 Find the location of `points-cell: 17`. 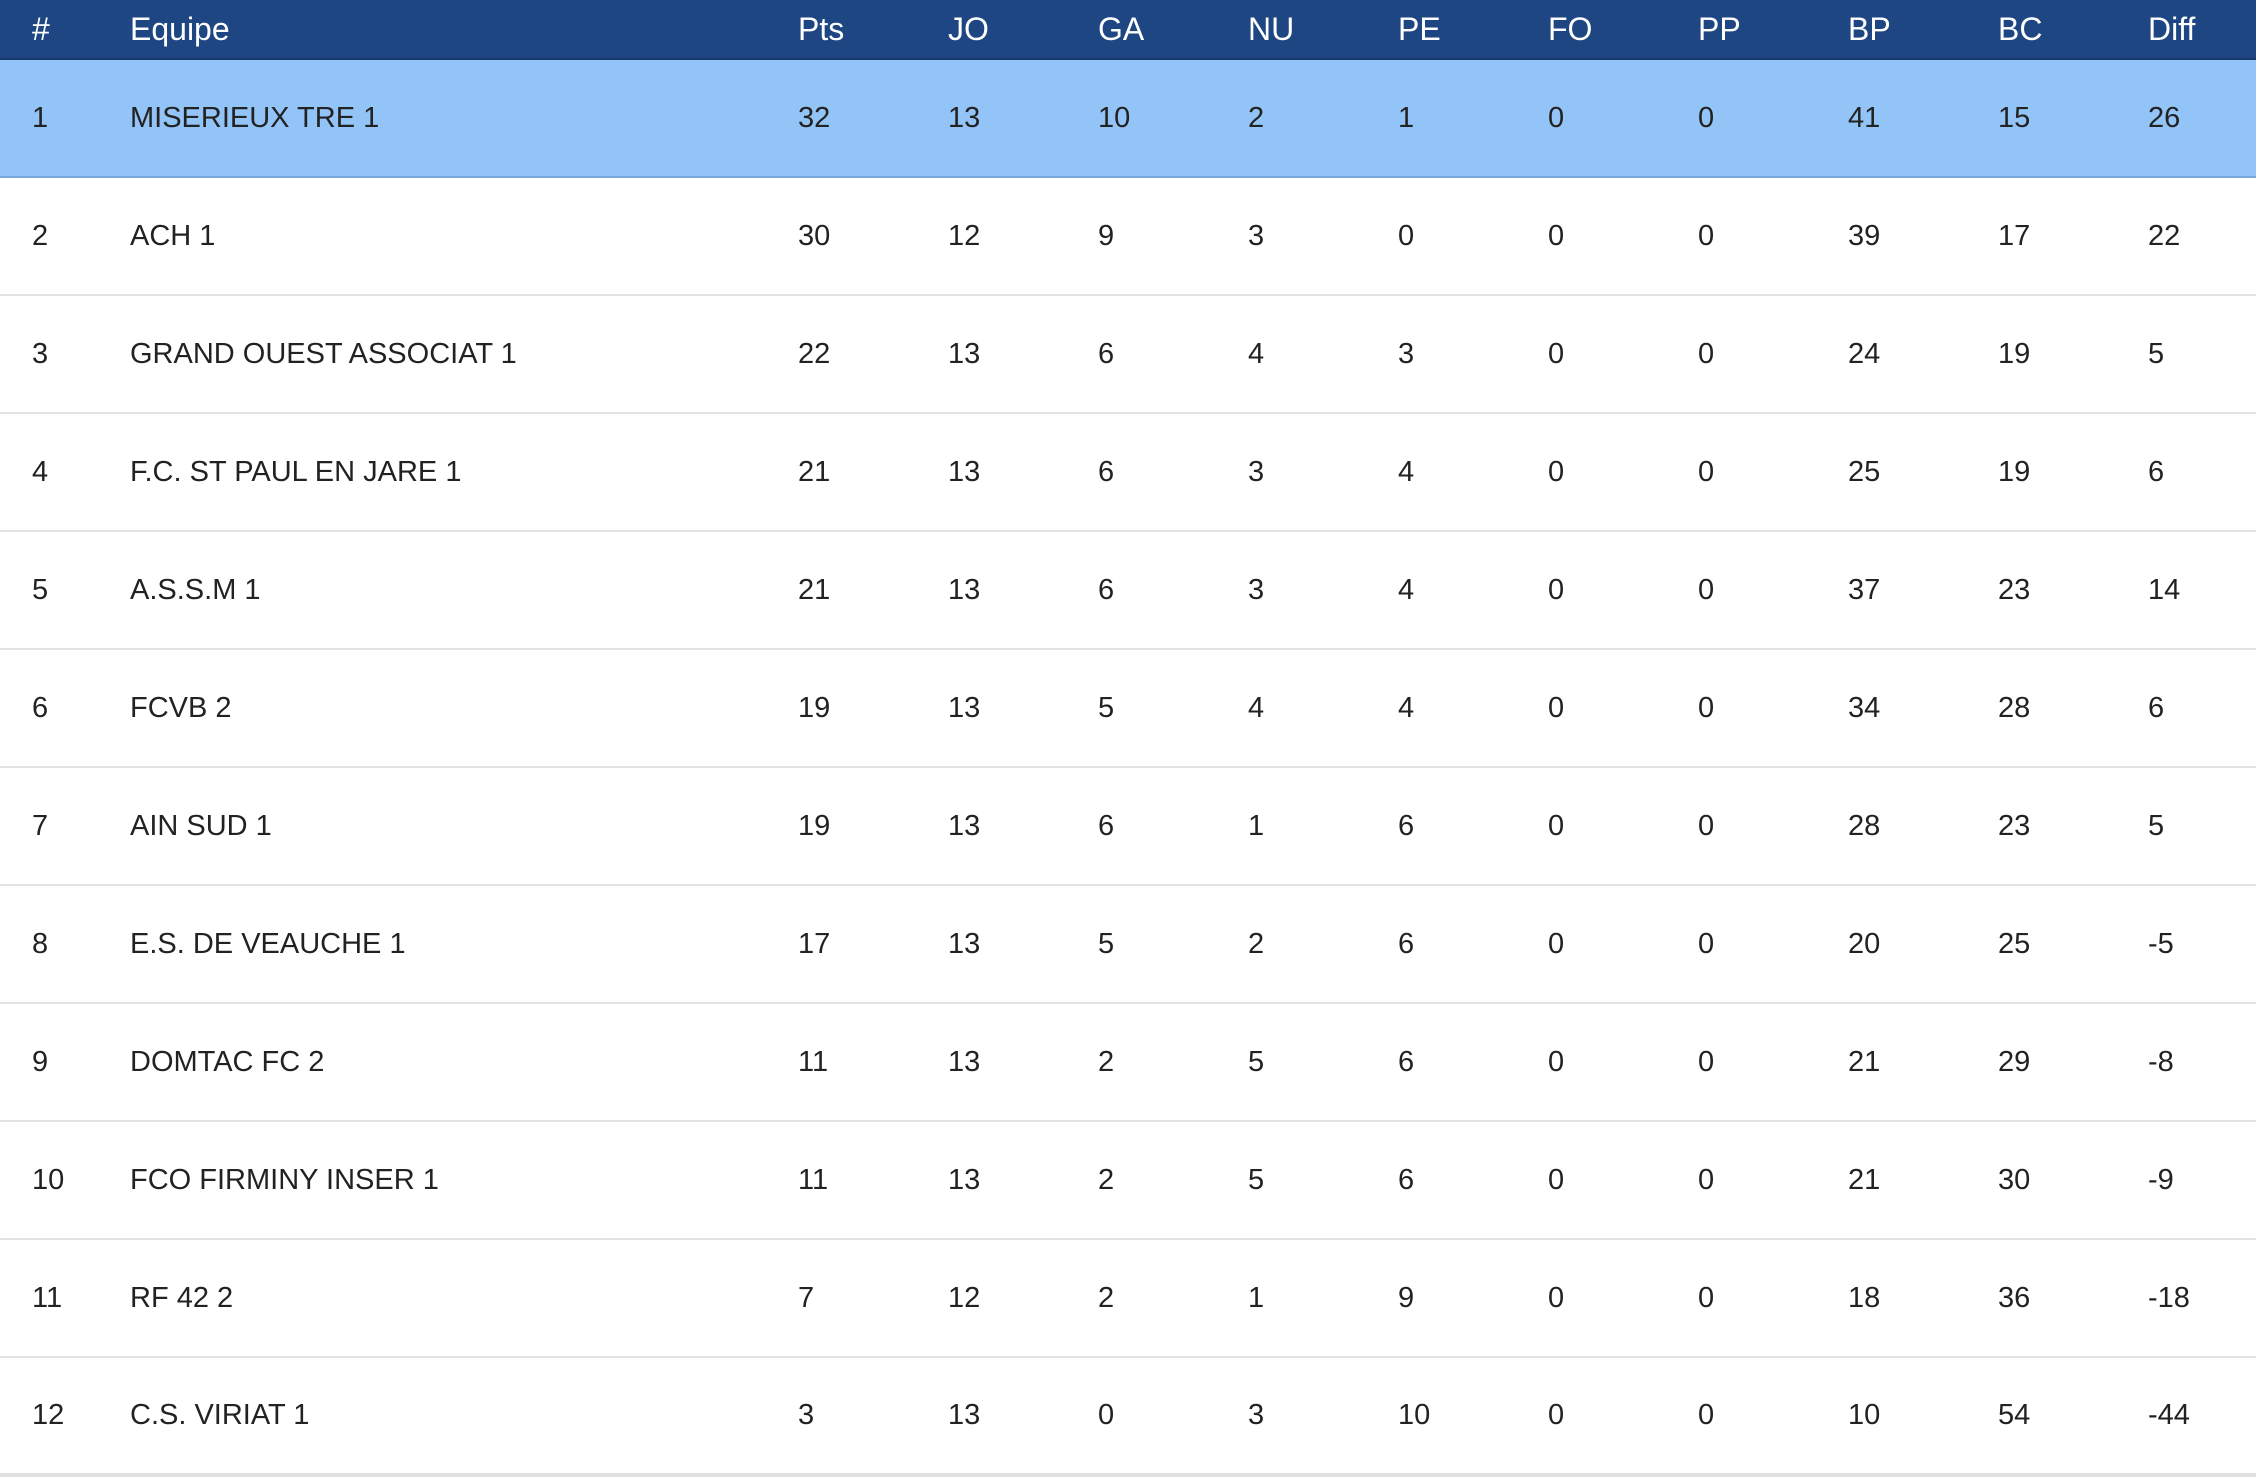

points-cell: 17 is located at coordinates (814, 943).